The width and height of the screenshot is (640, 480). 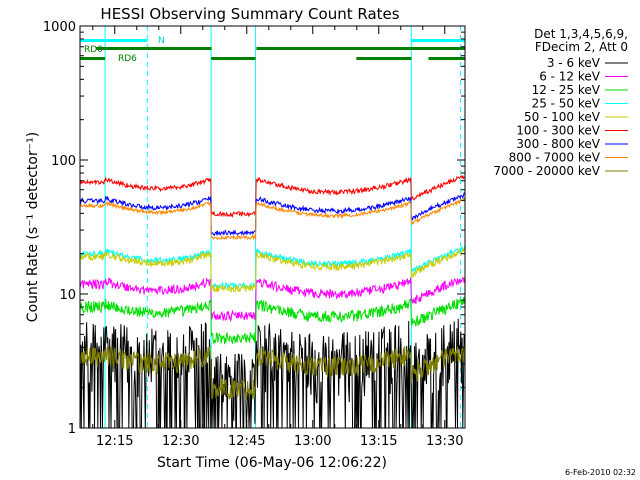 I want to click on legend-entry-label: 6 - 12 keV, so click(x=570, y=77).